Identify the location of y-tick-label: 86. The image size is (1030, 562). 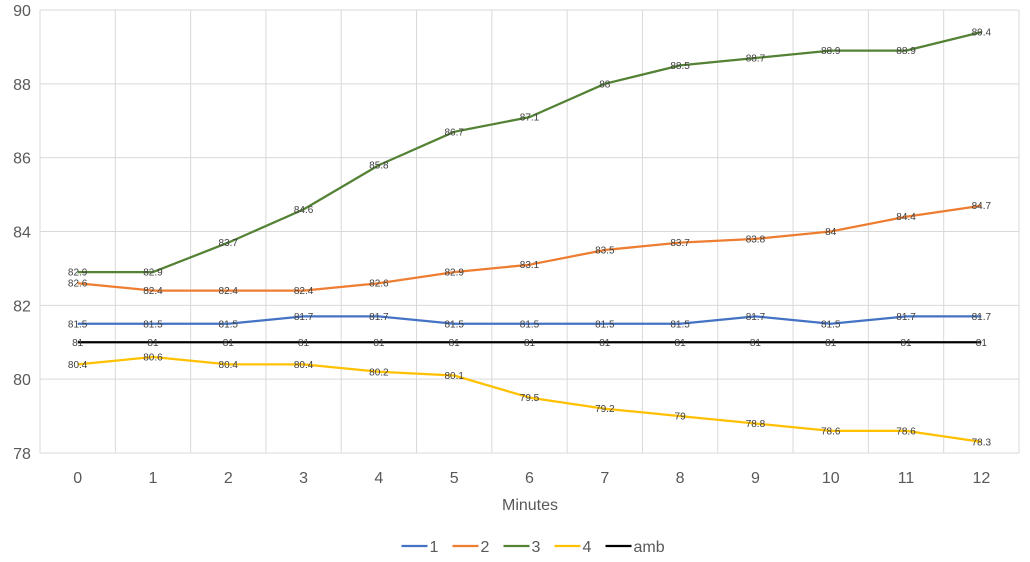
(22, 159).